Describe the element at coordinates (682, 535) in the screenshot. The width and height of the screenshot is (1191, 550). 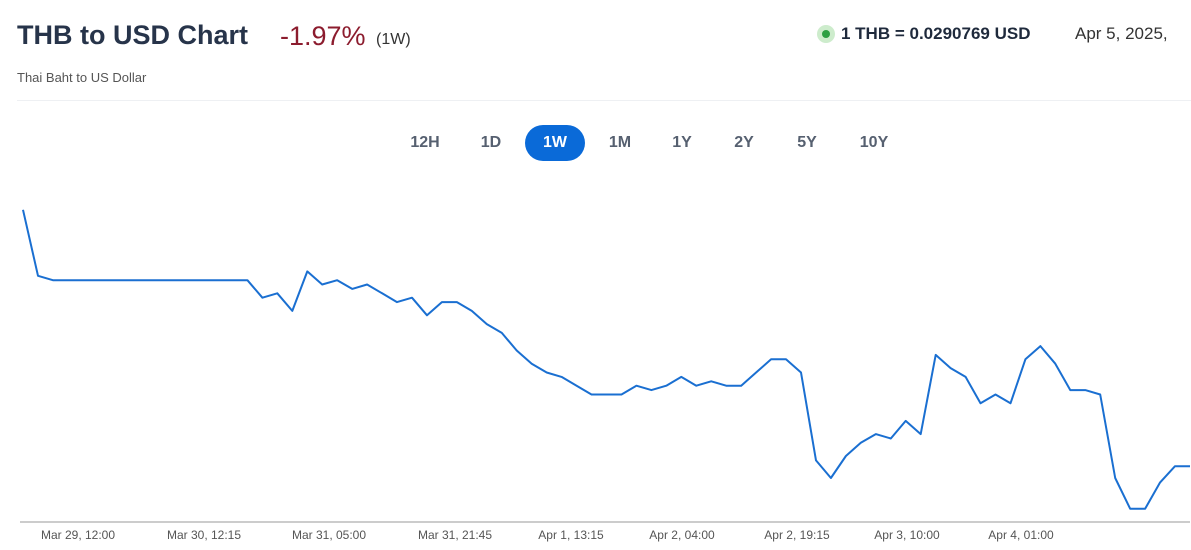
I see `x-tick-label: Apr 2, 04:00` at that location.